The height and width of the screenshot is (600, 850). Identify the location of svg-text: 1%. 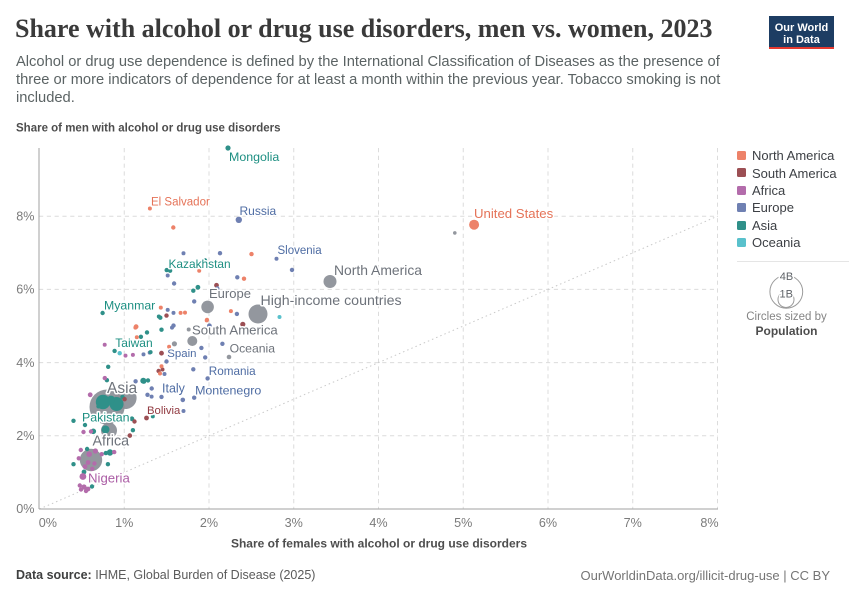
(124, 523).